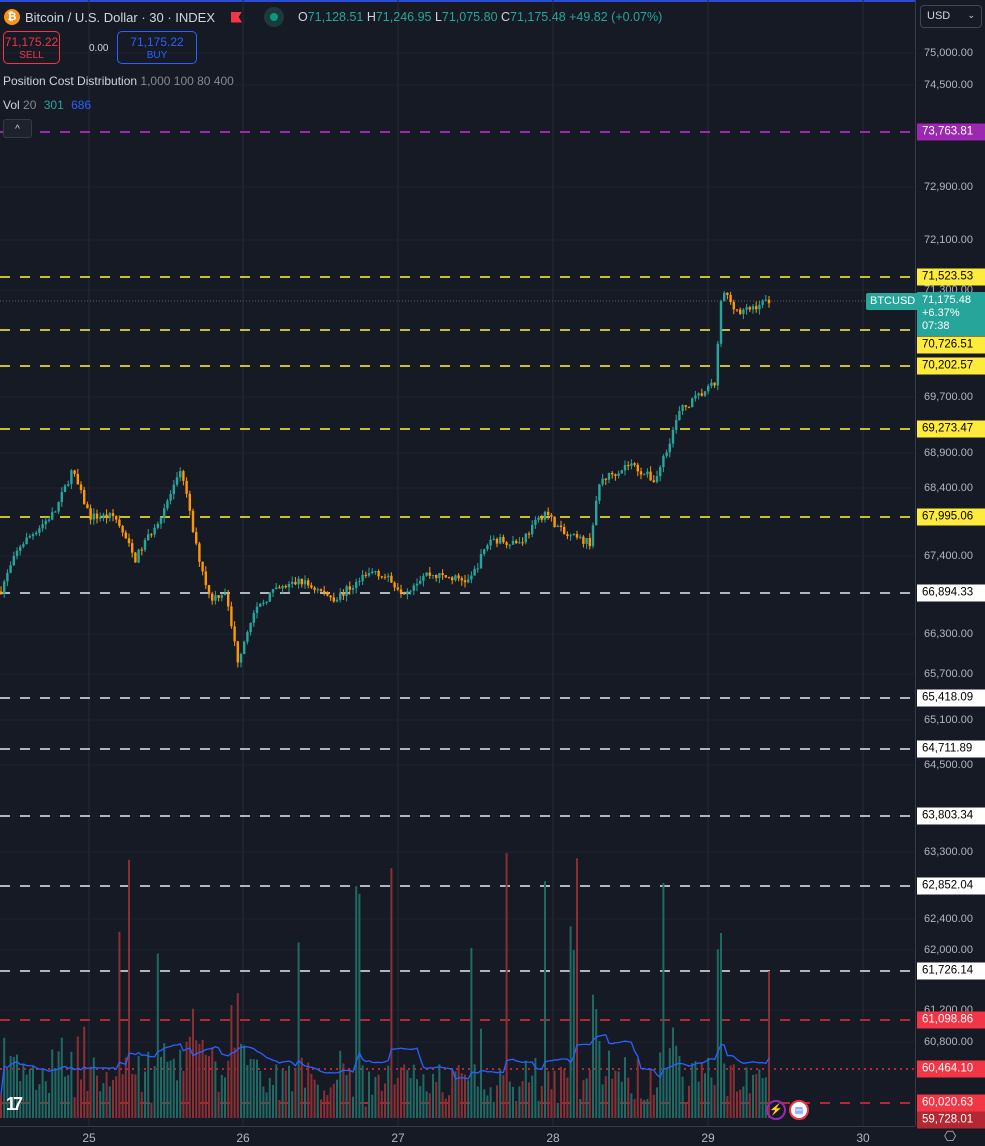 The height and width of the screenshot is (1146, 985). What do you see at coordinates (948, 765) in the screenshot?
I see `price-axis-label: 64,500.00` at bounding box center [948, 765].